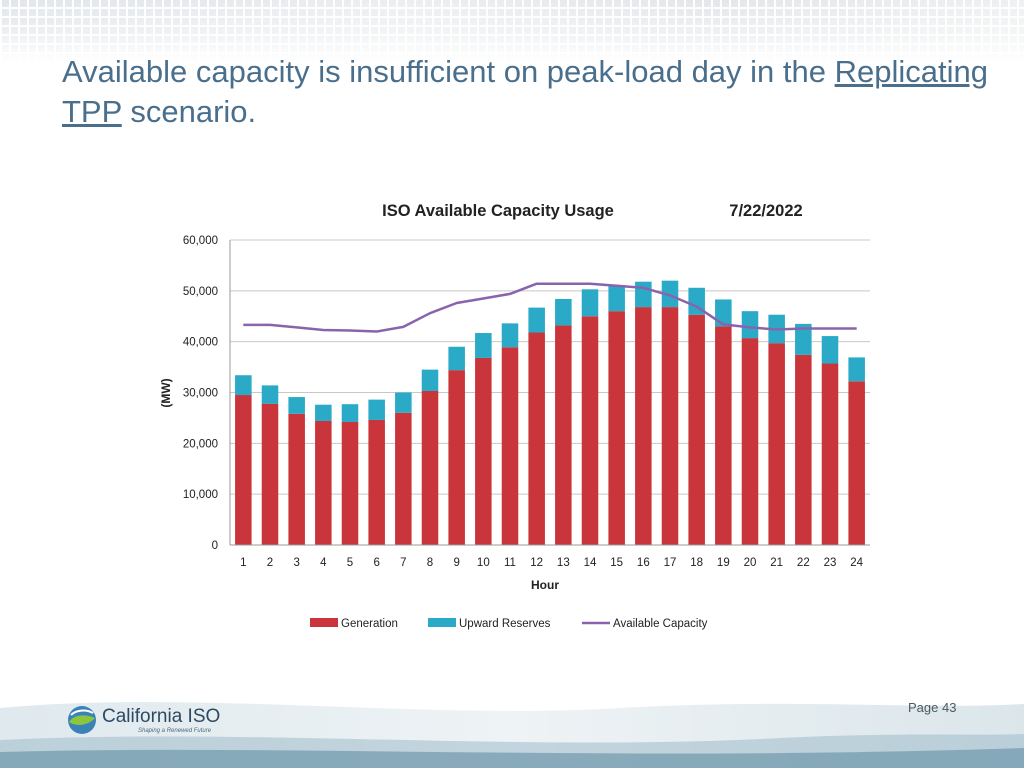 Image resolution: width=1024 pixels, height=768 pixels. Describe the element at coordinates (498, 211) in the screenshot. I see `chart-title: ISO Available Capacity Usage` at that location.